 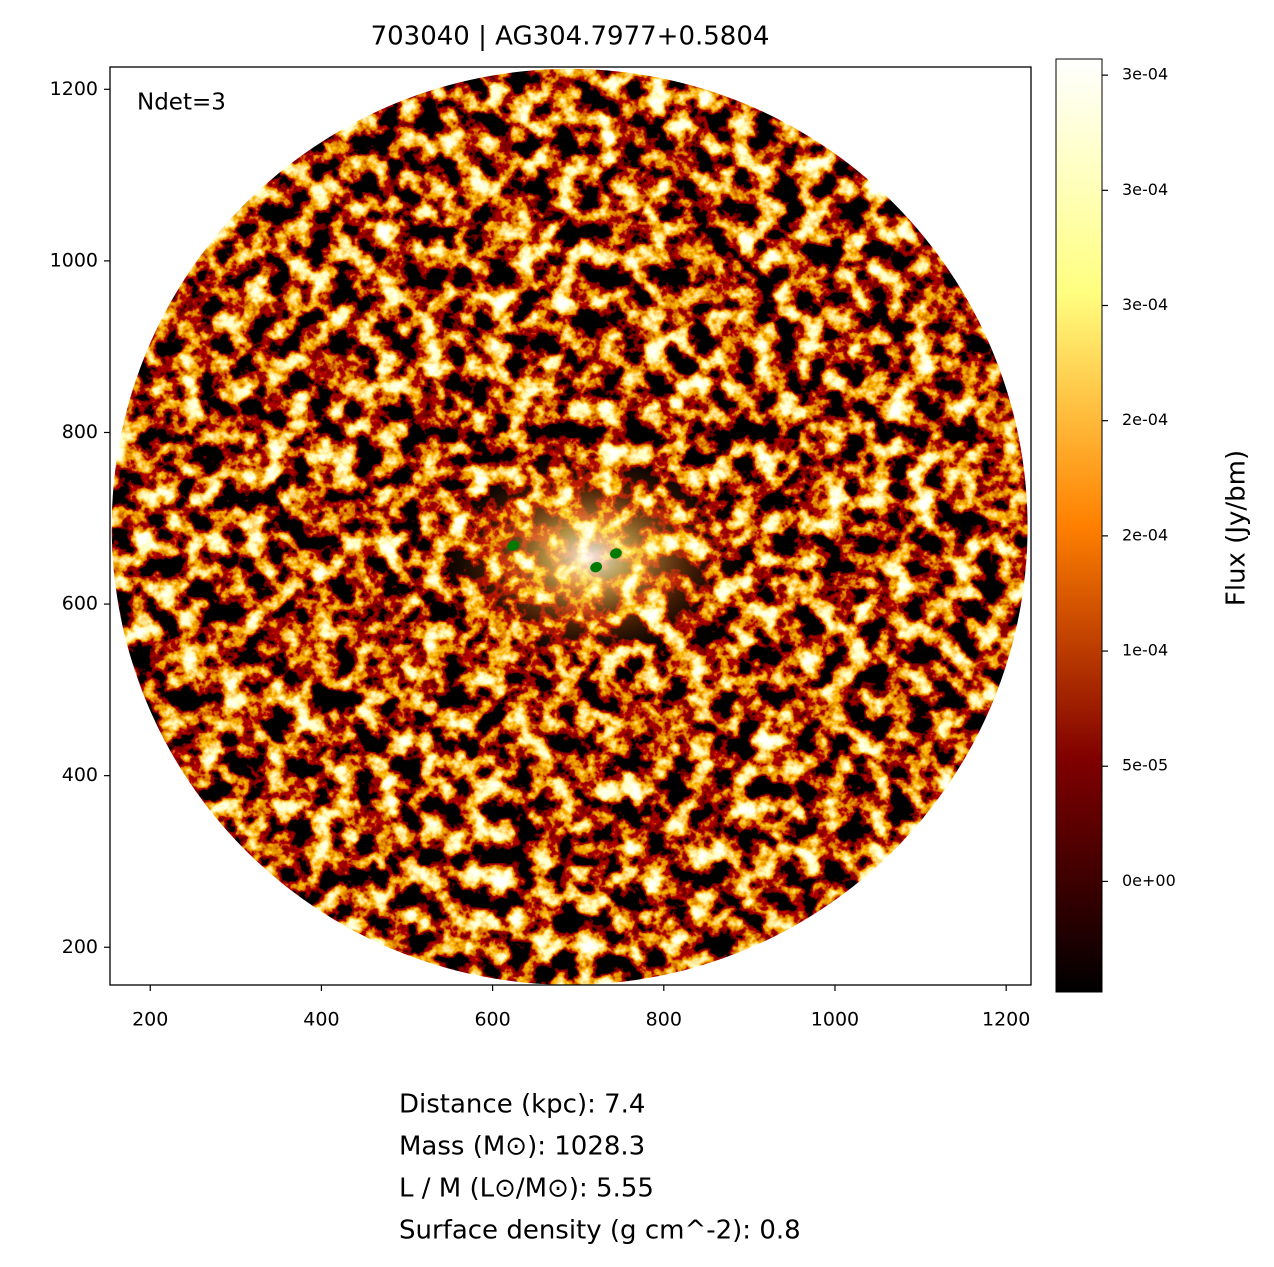 What do you see at coordinates (1149, 880) in the screenshot?
I see `colorbar-tick-label: 0e+00` at bounding box center [1149, 880].